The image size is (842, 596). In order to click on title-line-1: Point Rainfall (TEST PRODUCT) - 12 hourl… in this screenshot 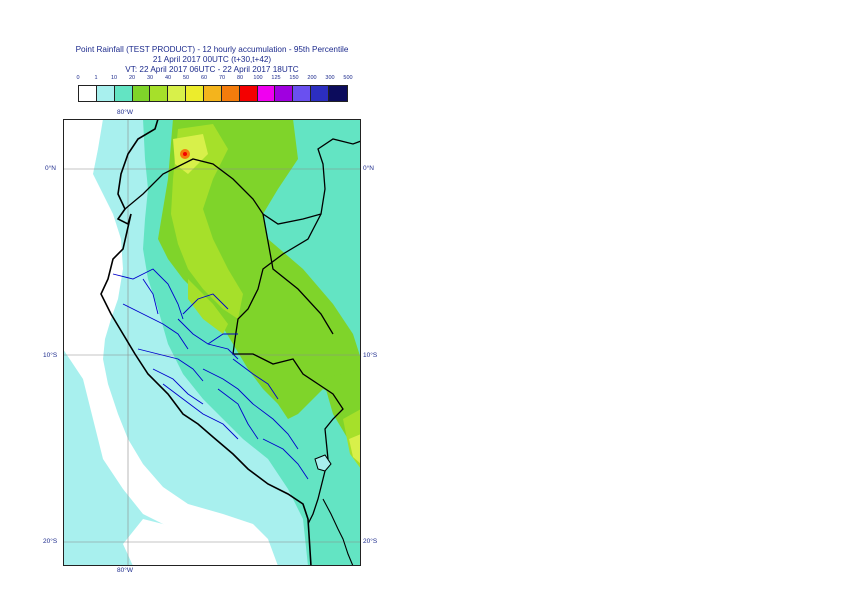, I will do `click(212, 49)`.